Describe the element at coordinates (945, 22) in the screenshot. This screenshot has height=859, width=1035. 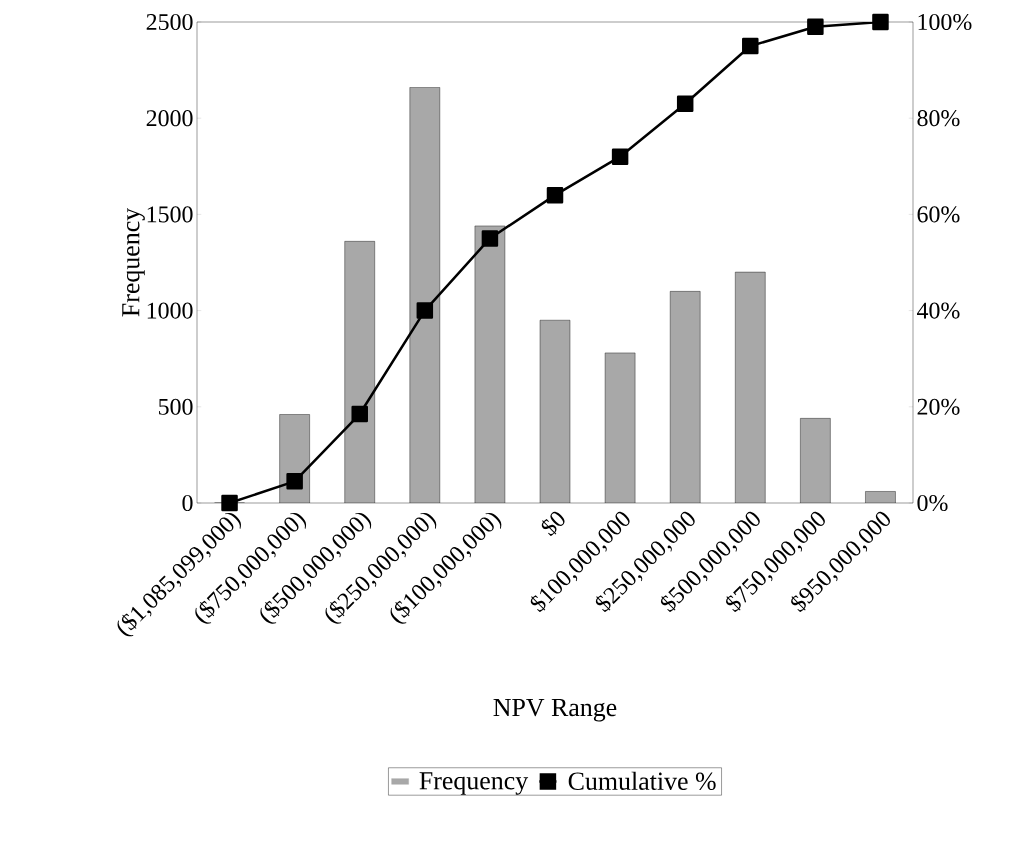
I see `y2-tick-label: 100%` at that location.